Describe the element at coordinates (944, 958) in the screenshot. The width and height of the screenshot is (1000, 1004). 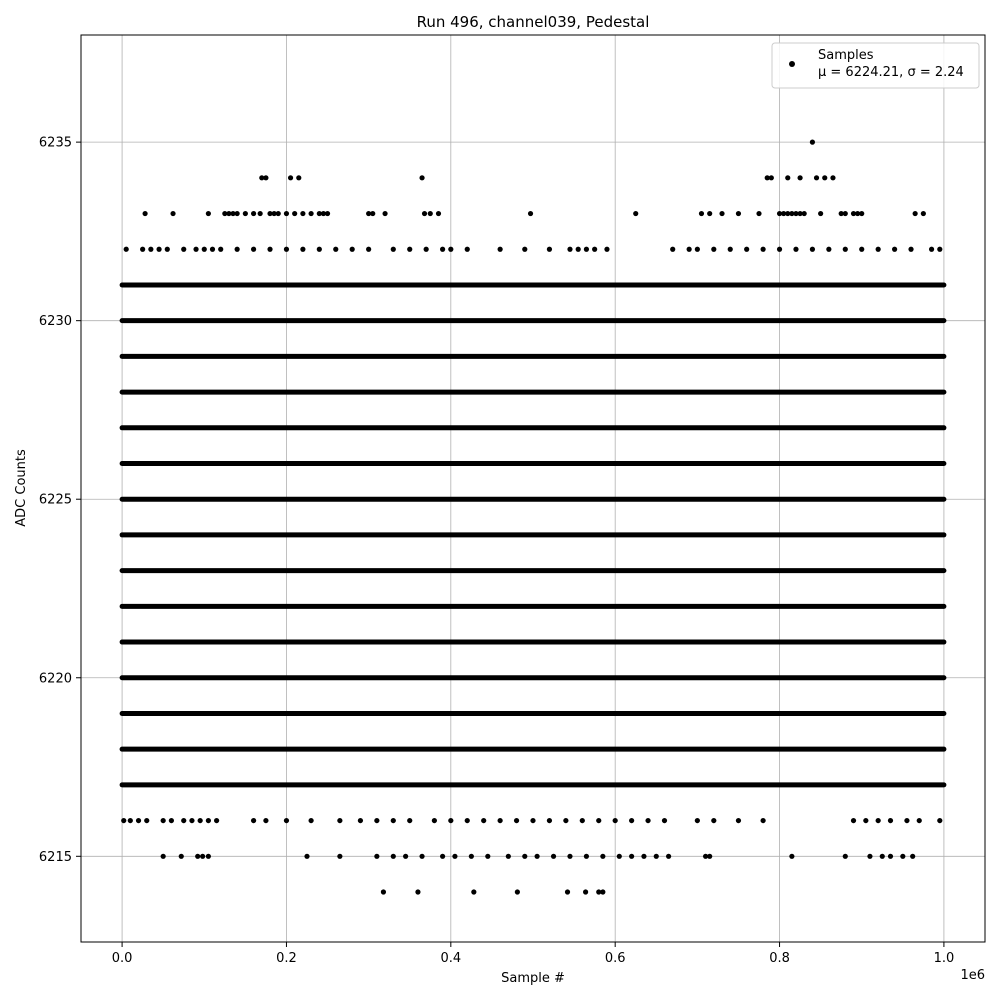
I see `x-tick-label: 1.0` at that location.